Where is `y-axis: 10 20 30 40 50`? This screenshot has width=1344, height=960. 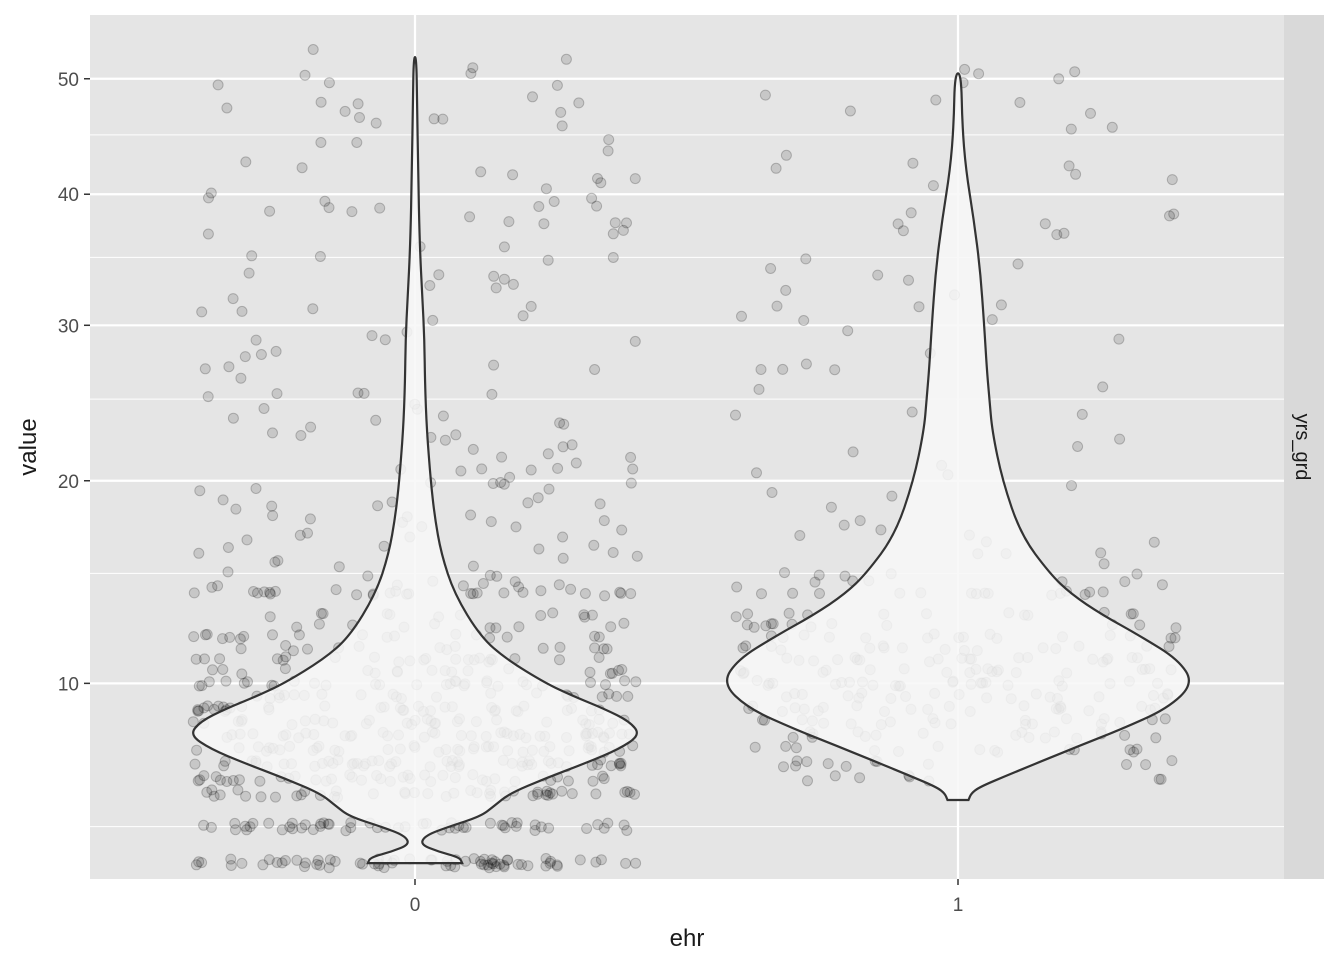
y-axis: 10 20 30 40 50 is located at coordinates (74, 382).